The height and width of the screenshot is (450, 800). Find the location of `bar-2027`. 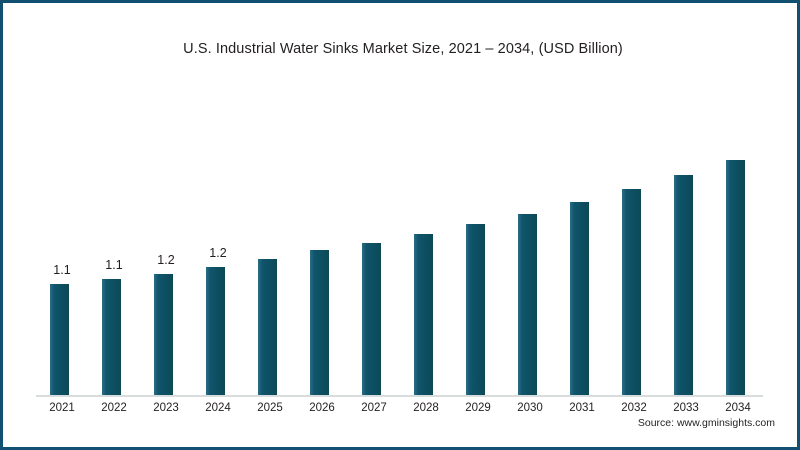

bar-2027 is located at coordinates (371, 319).